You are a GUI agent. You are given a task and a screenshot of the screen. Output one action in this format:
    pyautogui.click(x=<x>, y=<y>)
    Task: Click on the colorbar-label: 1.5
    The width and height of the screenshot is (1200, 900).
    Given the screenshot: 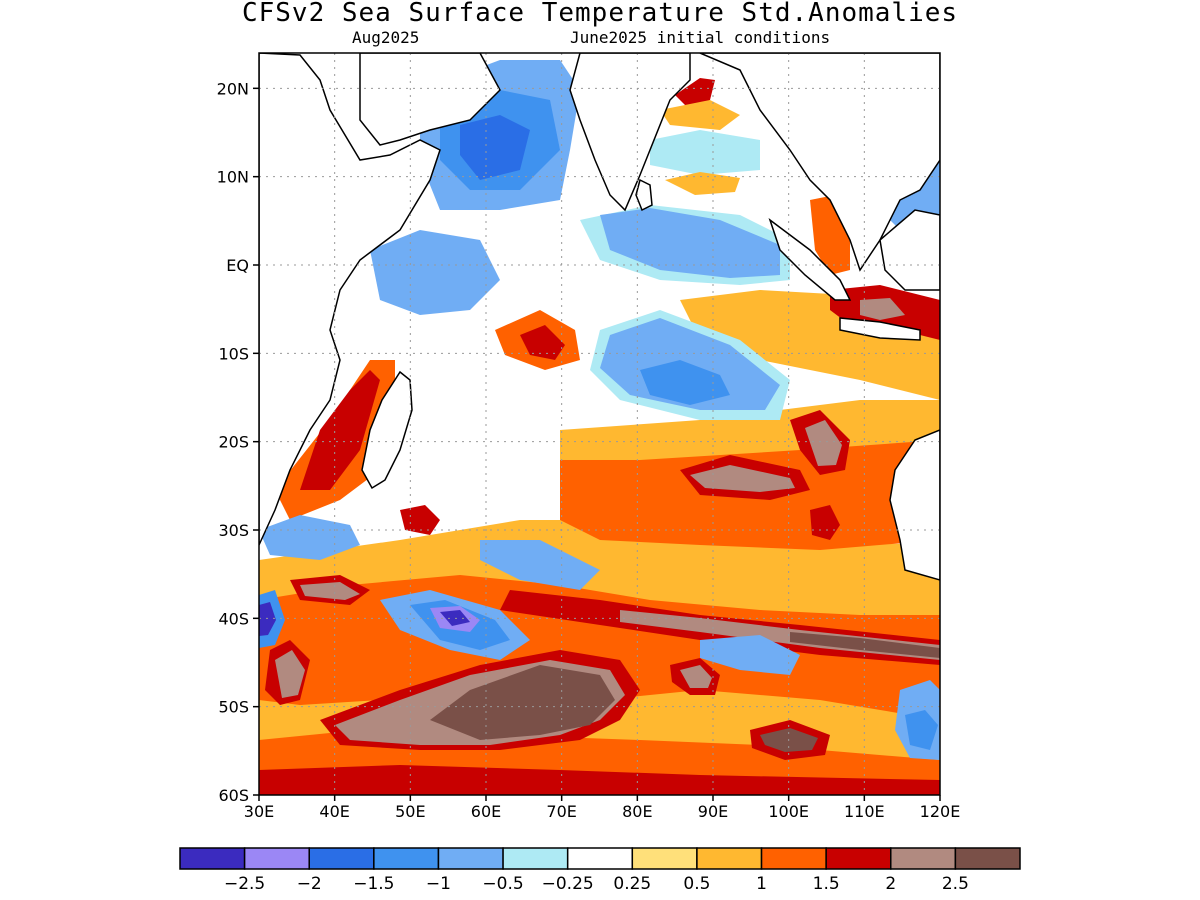 What is the action you would take?
    pyautogui.click(x=826, y=884)
    